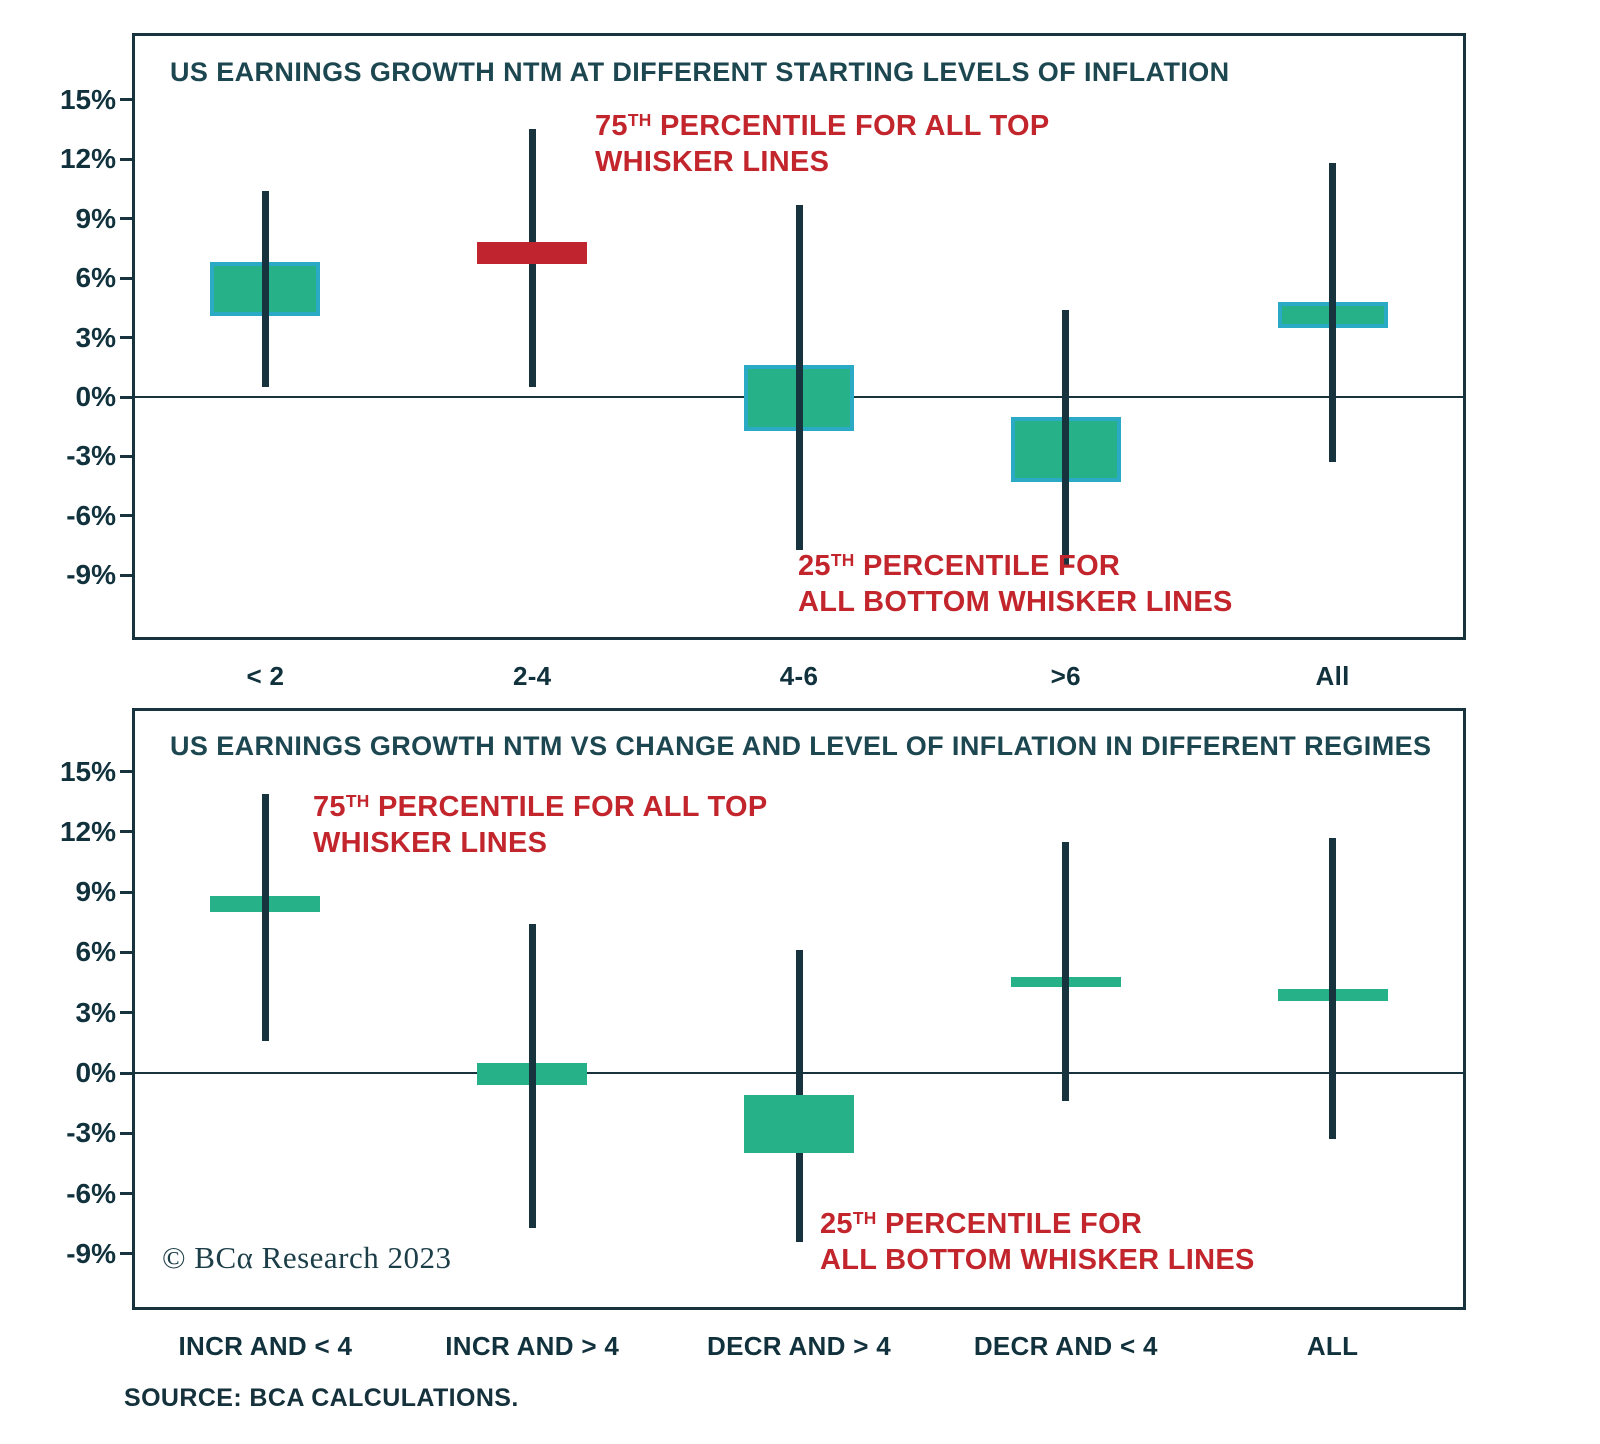 This screenshot has width=1600, height=1444. I want to click on x-category-label: 2-4, so click(532, 676).